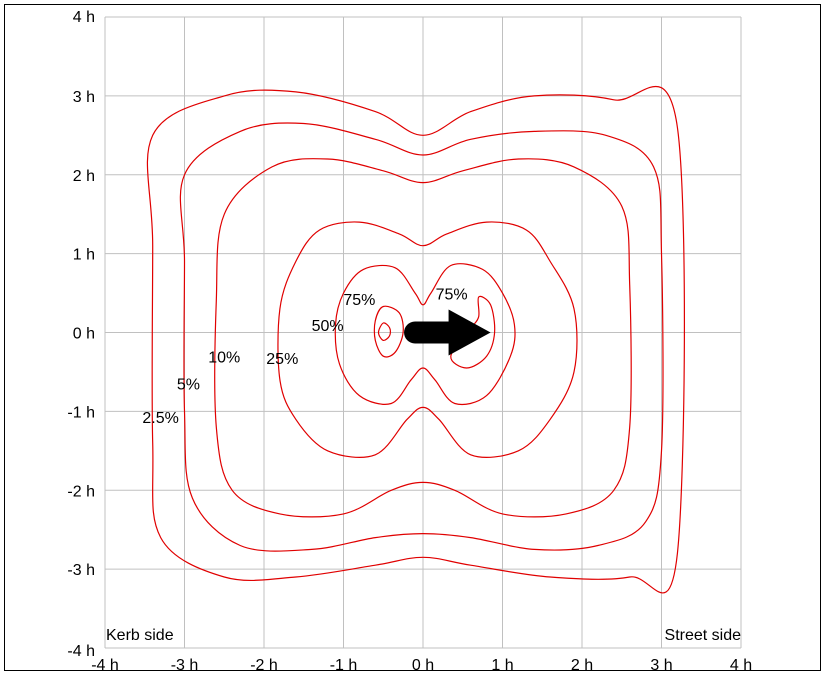 This screenshot has width=827, height=675. I want to click on x-tick-label: 0 h, so click(423, 665).